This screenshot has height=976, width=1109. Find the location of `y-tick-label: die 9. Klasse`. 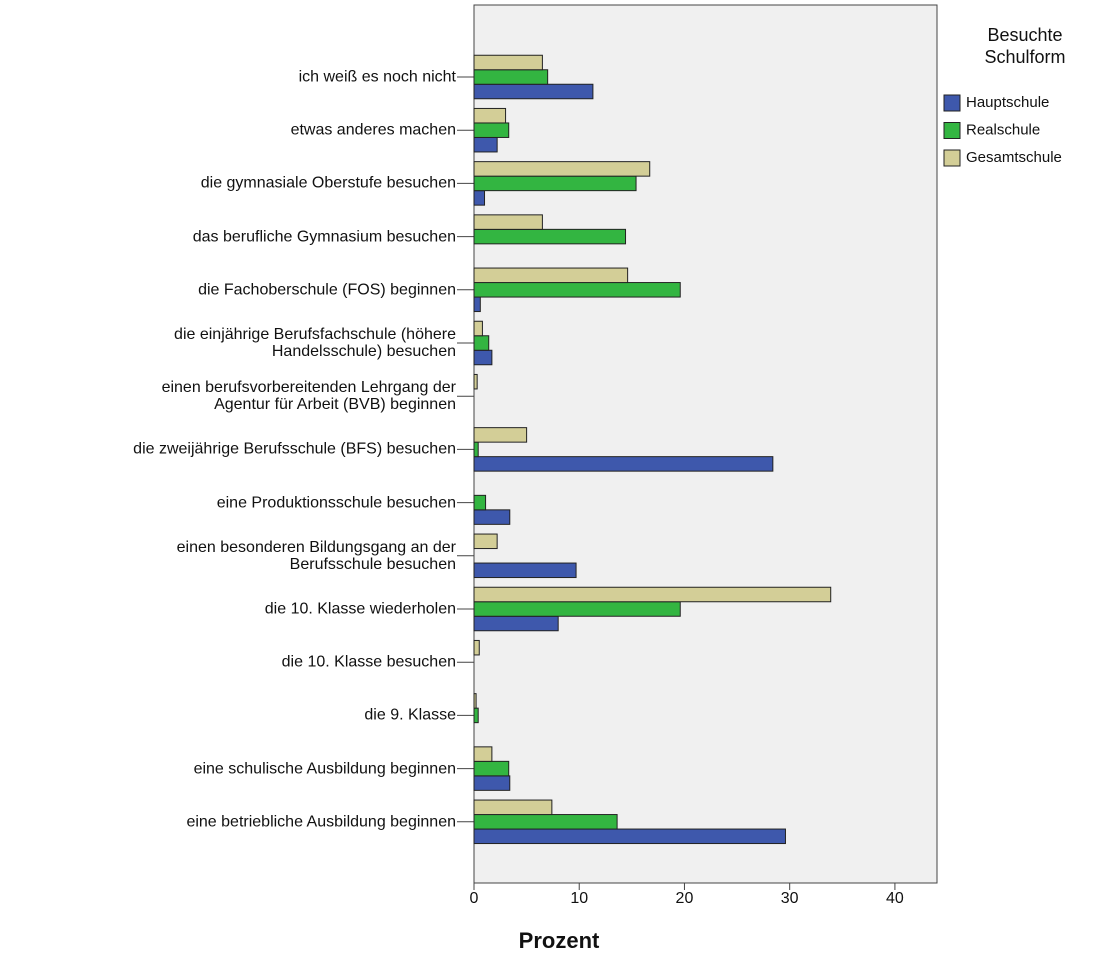

y-tick-label: die 9. Klasse is located at coordinates (410, 715).